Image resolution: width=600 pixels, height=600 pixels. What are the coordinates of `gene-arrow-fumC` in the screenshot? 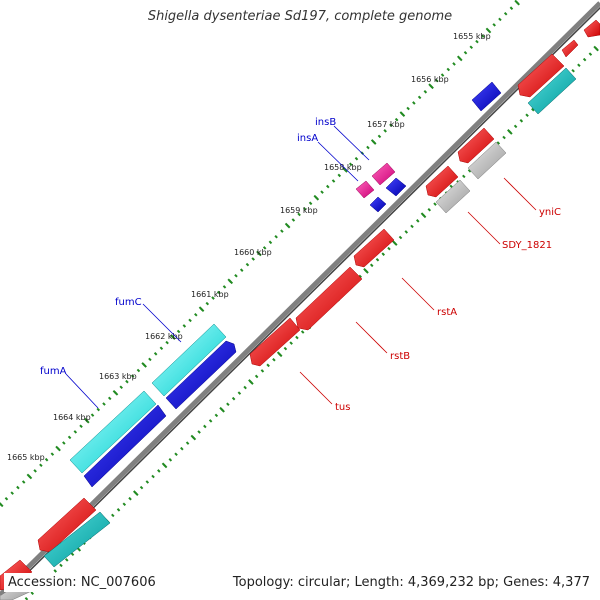 It's located at (189, 360).